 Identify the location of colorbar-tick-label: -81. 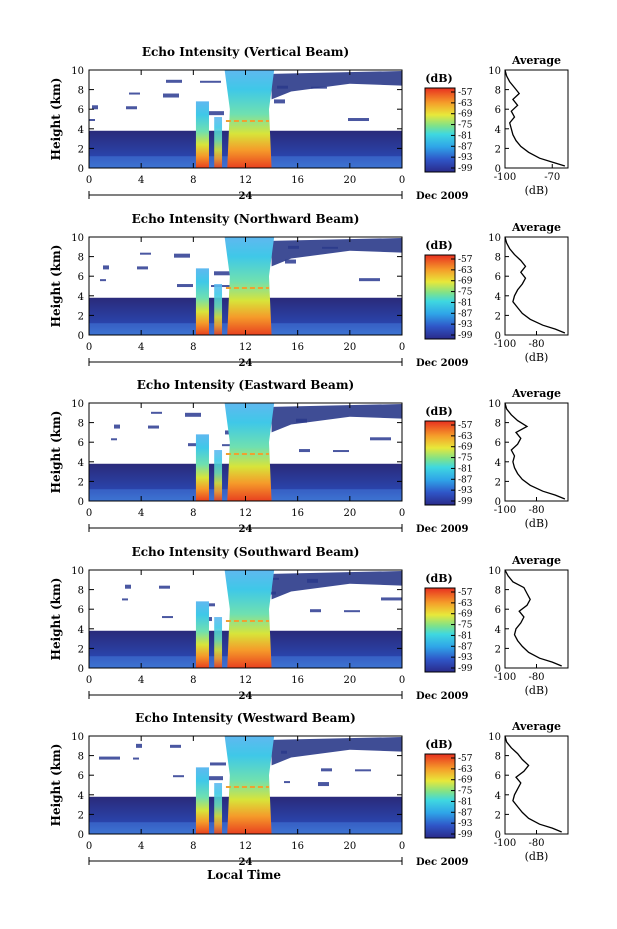
(465, 636).